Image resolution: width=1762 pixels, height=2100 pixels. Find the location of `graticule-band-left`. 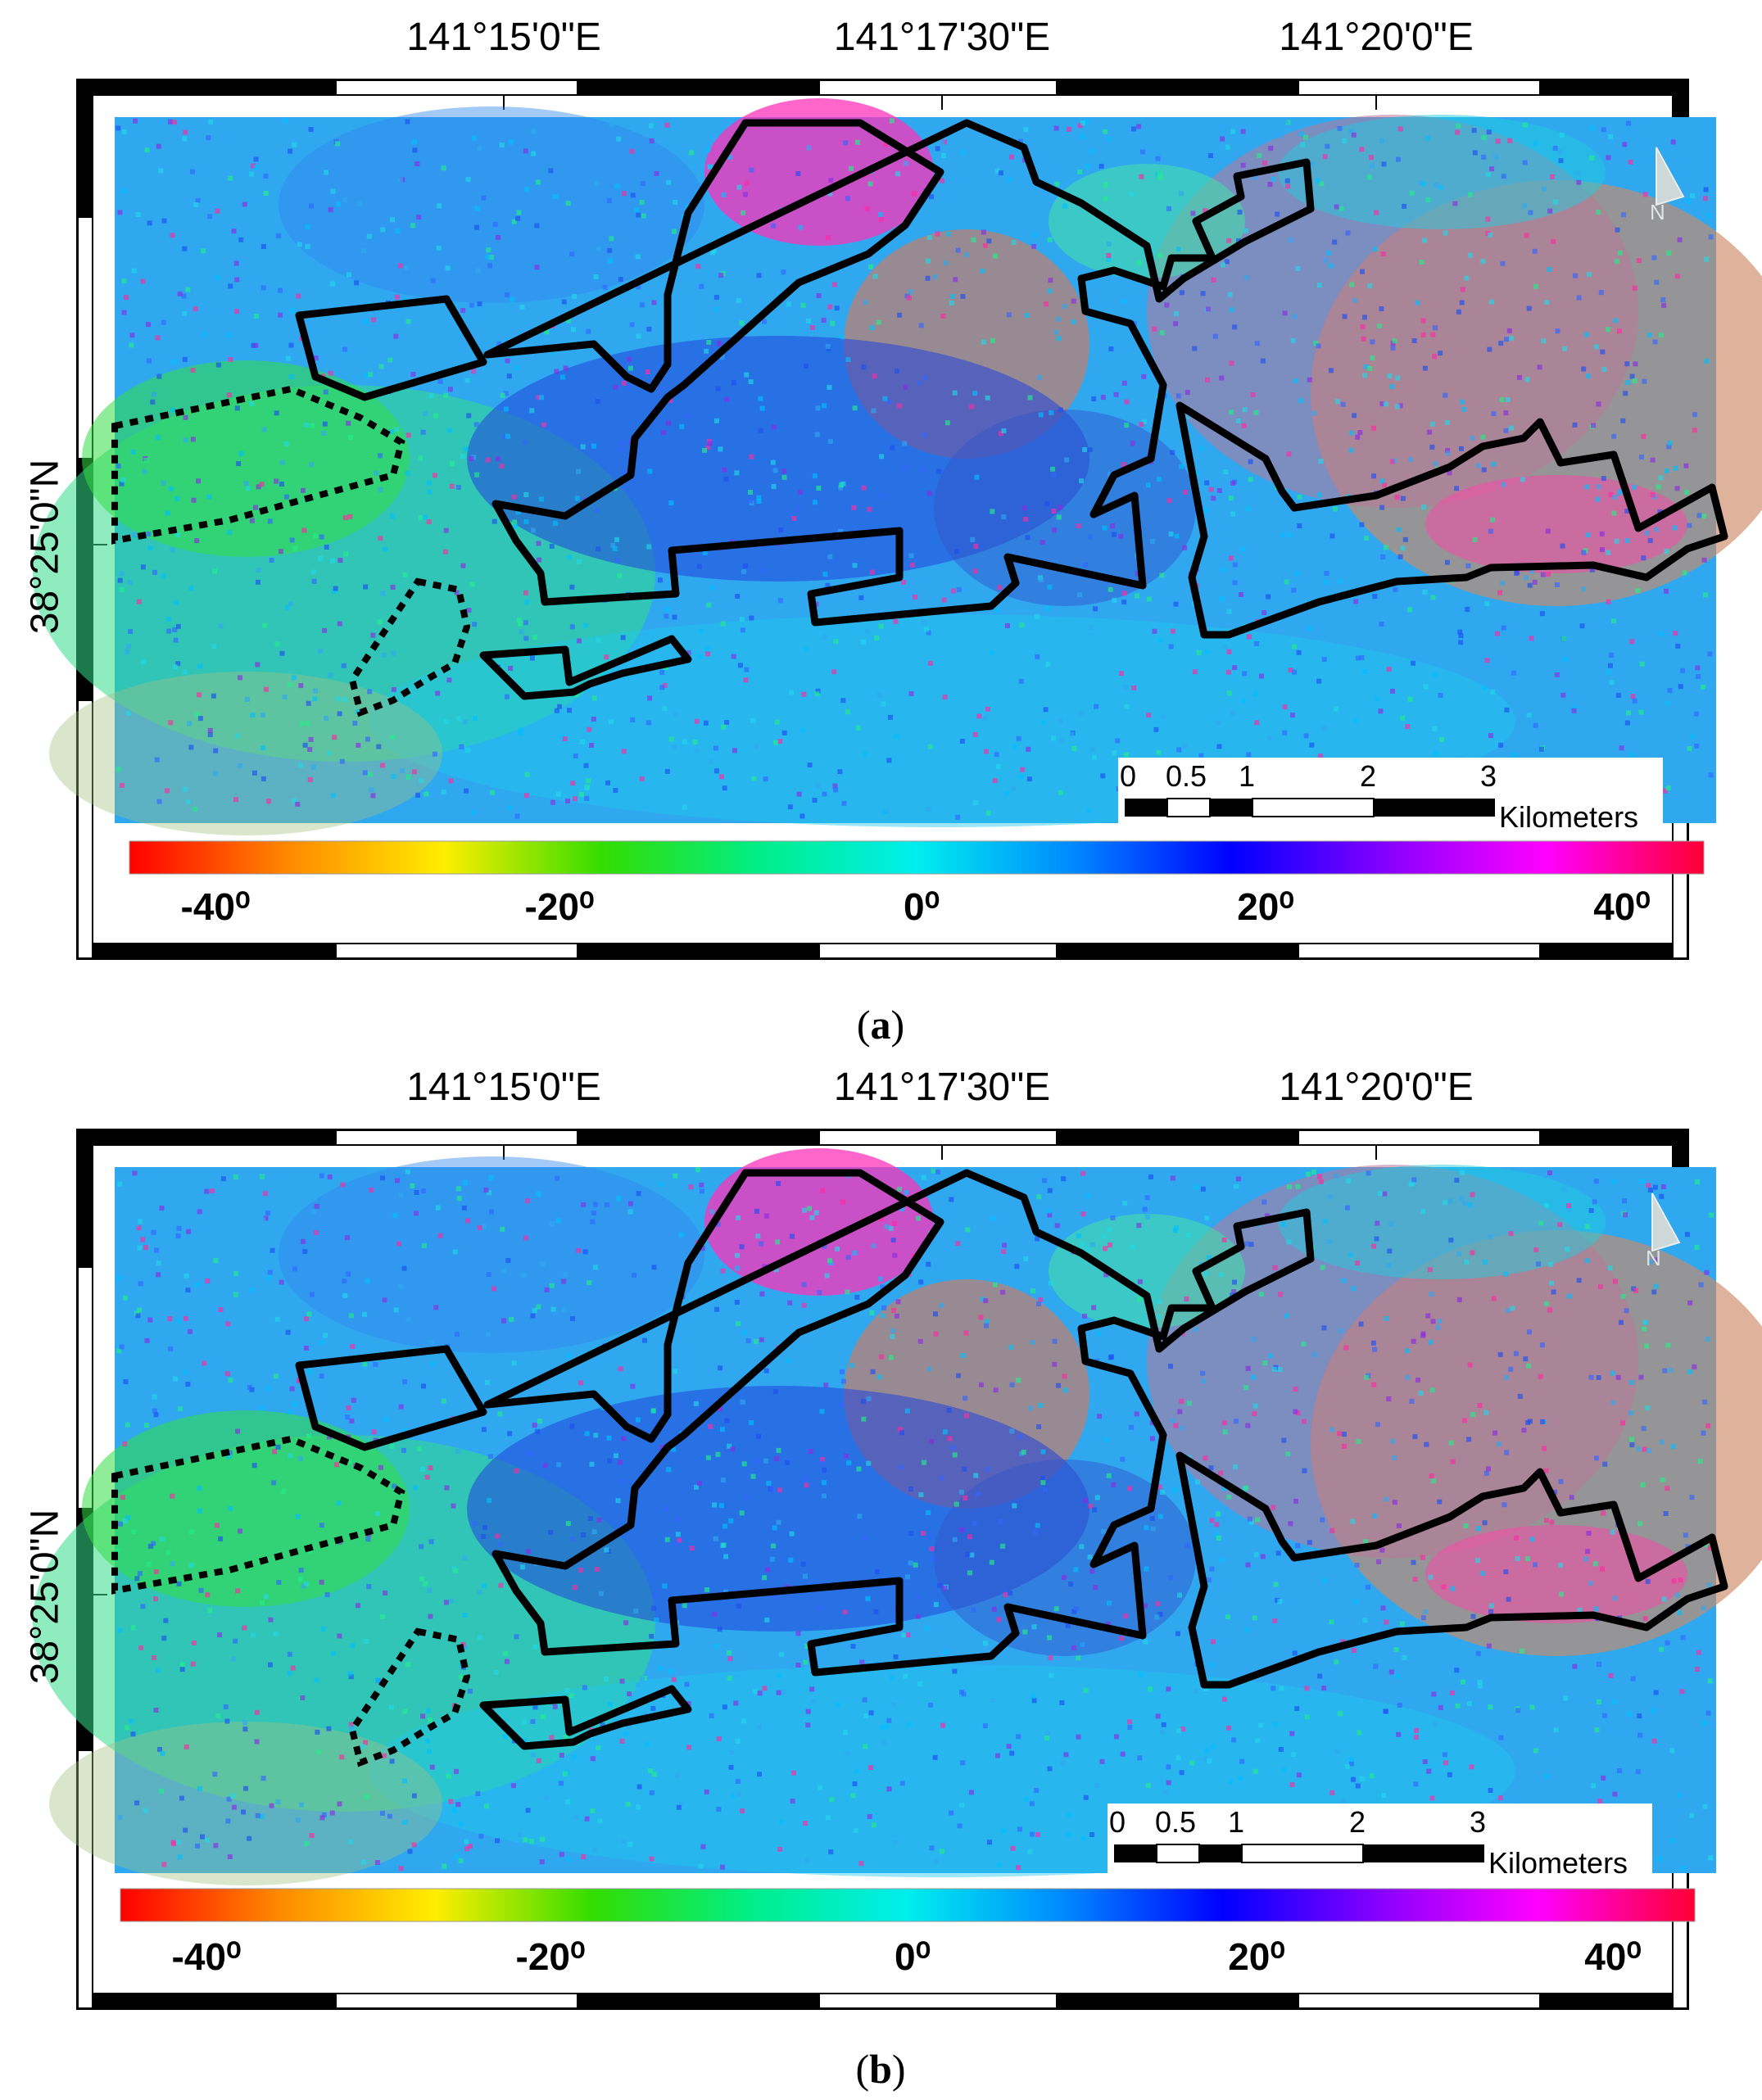

graticule-band-left is located at coordinates (85, 829).